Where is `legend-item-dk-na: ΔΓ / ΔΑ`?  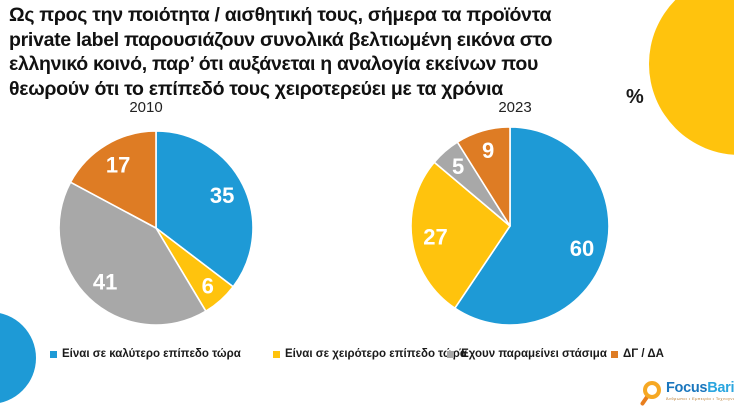
legend-item-dk-na: ΔΓ / ΔΑ is located at coordinates (637, 354).